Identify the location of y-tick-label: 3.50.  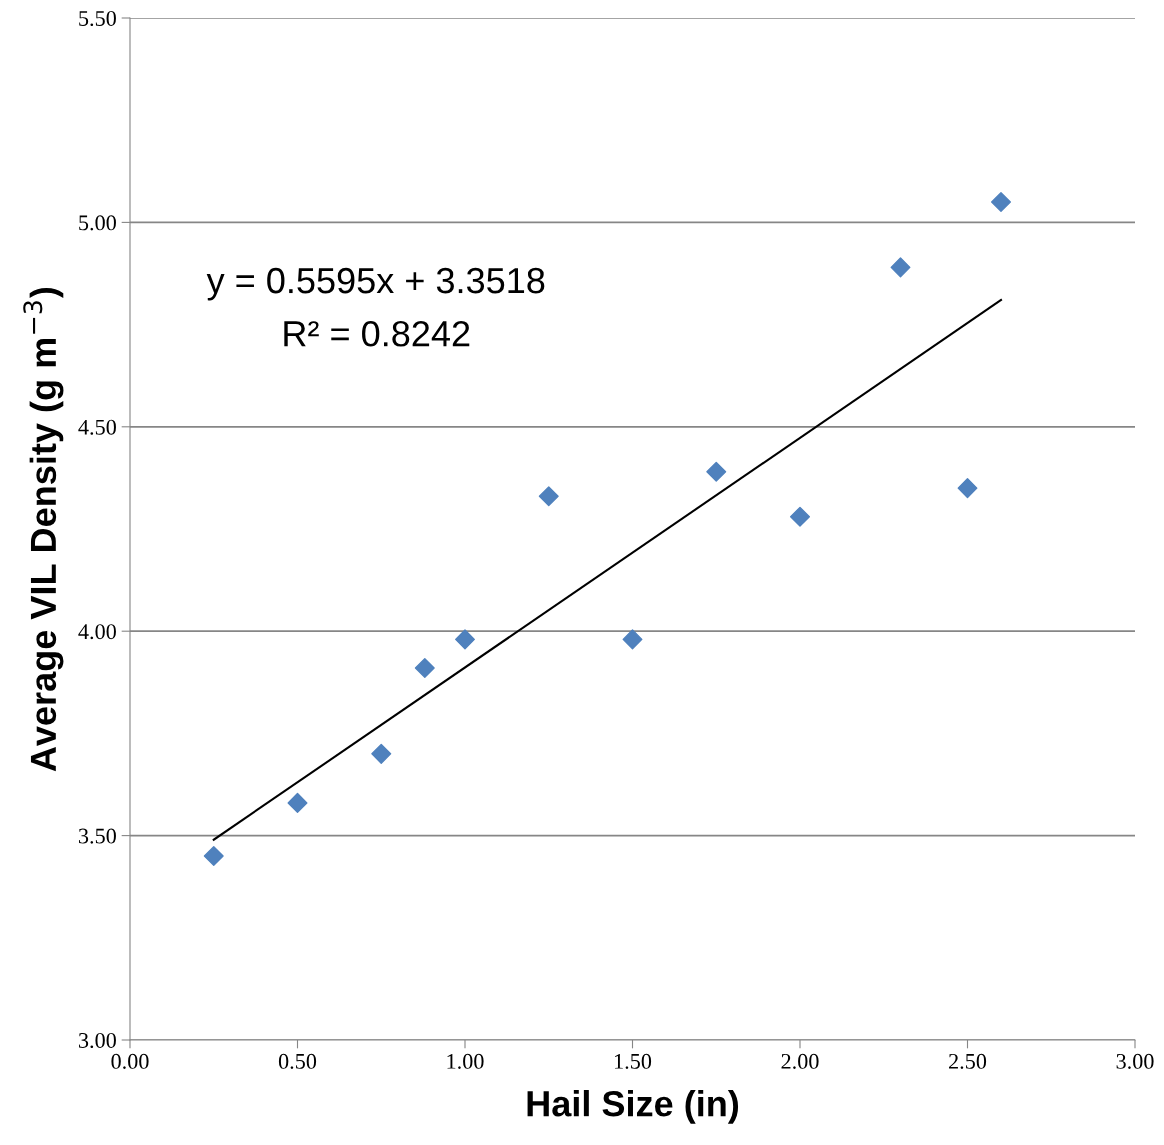
(97, 836).